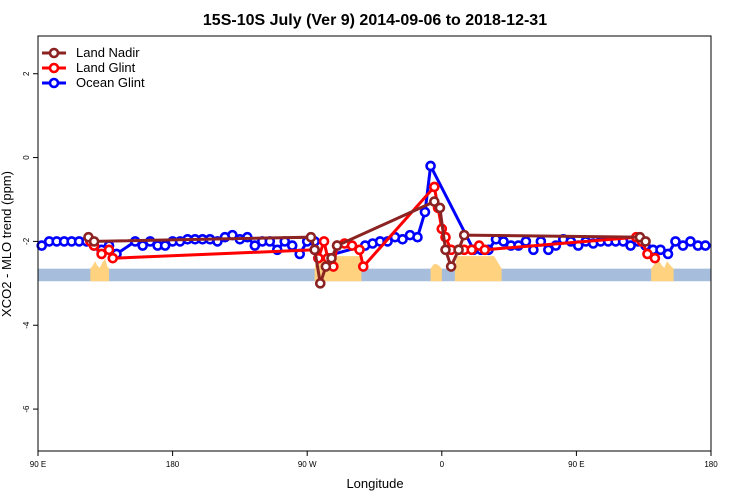 Image resolution: width=750 pixels, height=500 pixels. What do you see at coordinates (38, 464) in the screenshot?
I see `x-tick-label-0: 90 E` at bounding box center [38, 464].